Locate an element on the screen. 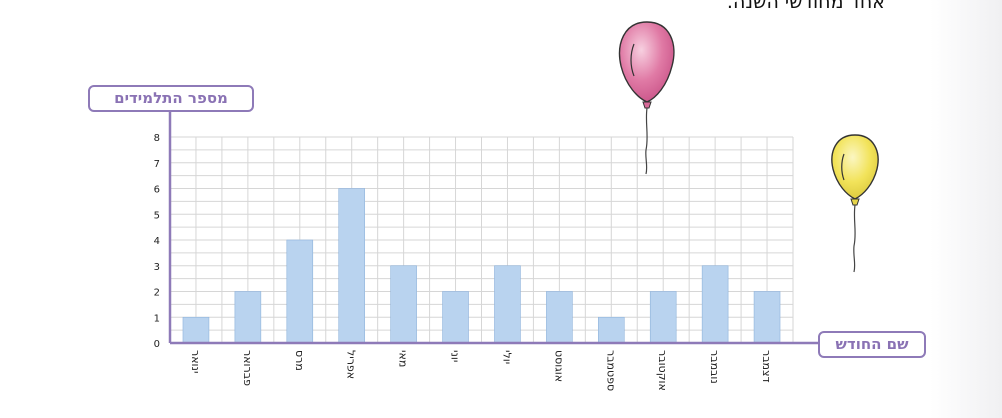 The image size is (1002, 418). y-tick-label: 5 is located at coordinates (157, 215).